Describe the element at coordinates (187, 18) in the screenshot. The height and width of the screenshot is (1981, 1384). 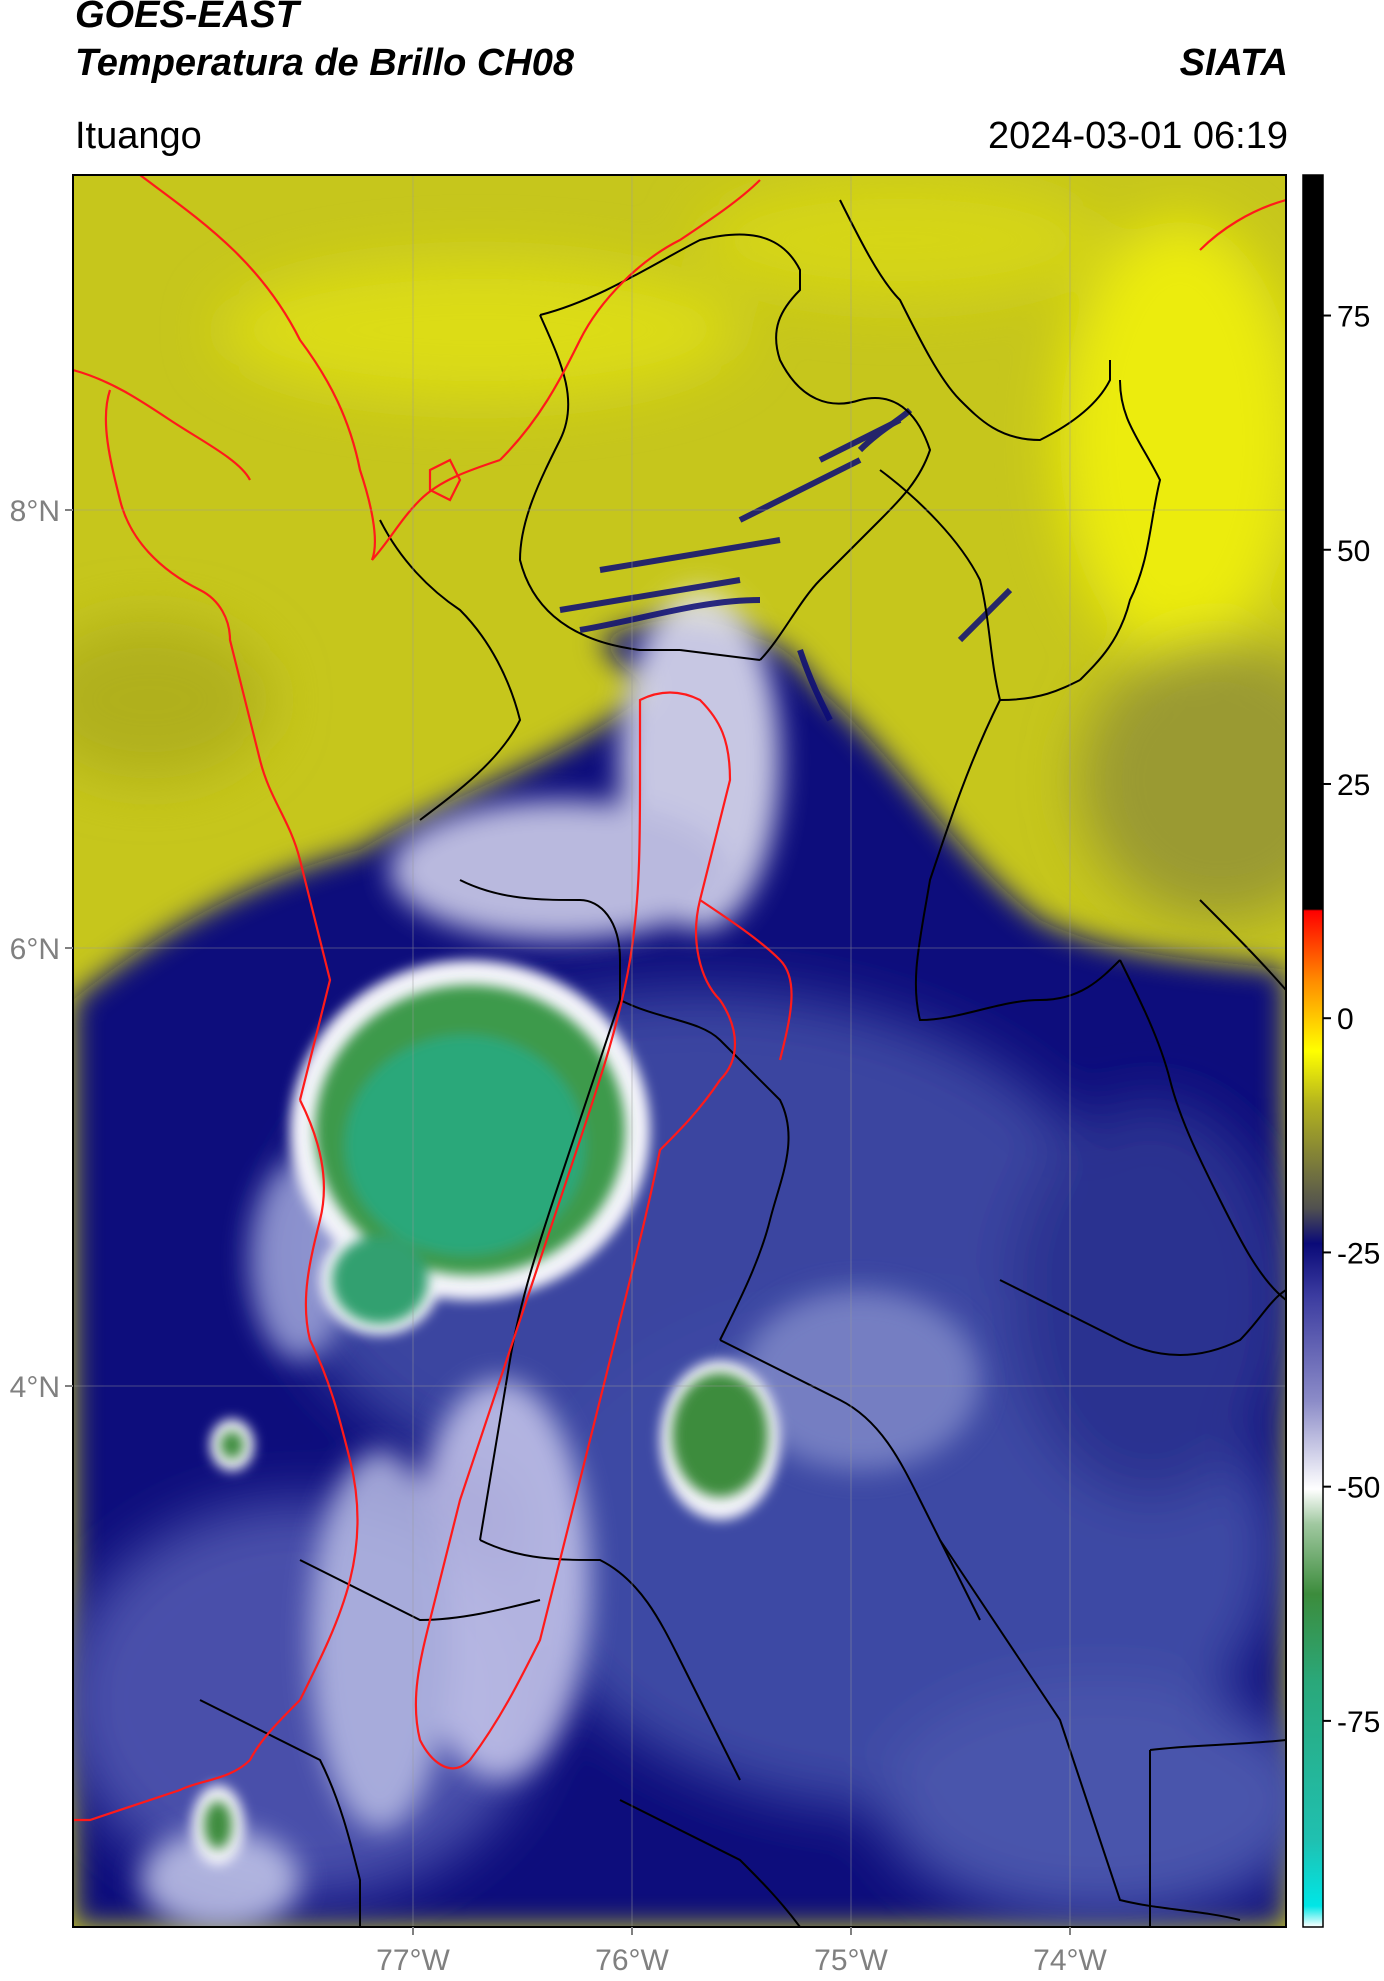
I see `satellite-title: GOES-EAST` at that location.